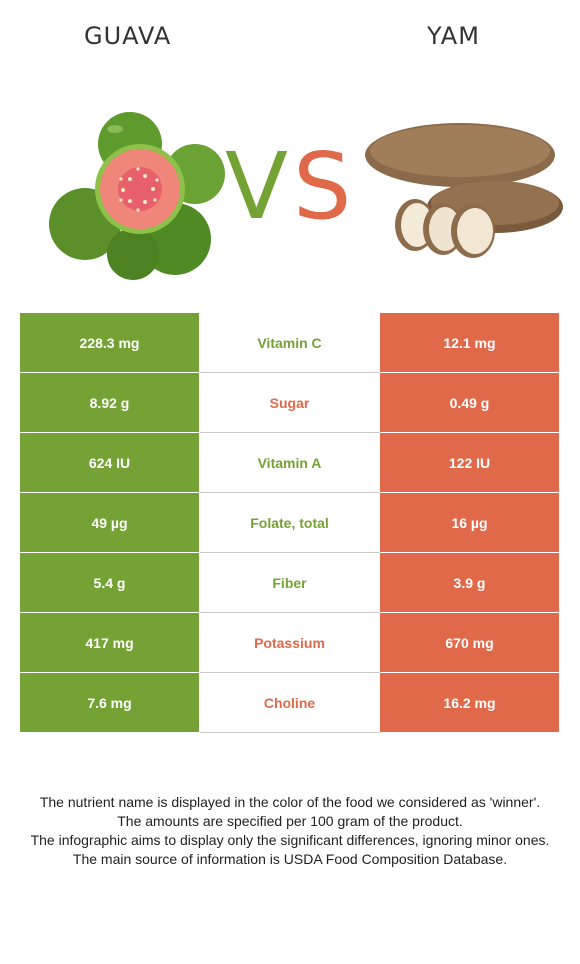  Describe the element at coordinates (137, 196) in the screenshot. I see `guava-image` at that location.